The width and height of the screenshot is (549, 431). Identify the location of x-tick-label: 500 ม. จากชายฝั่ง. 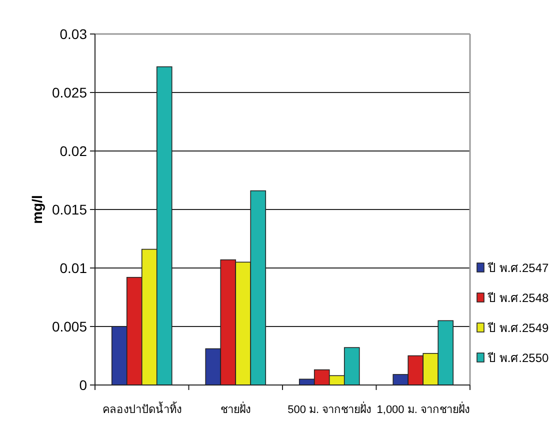
(330, 408).